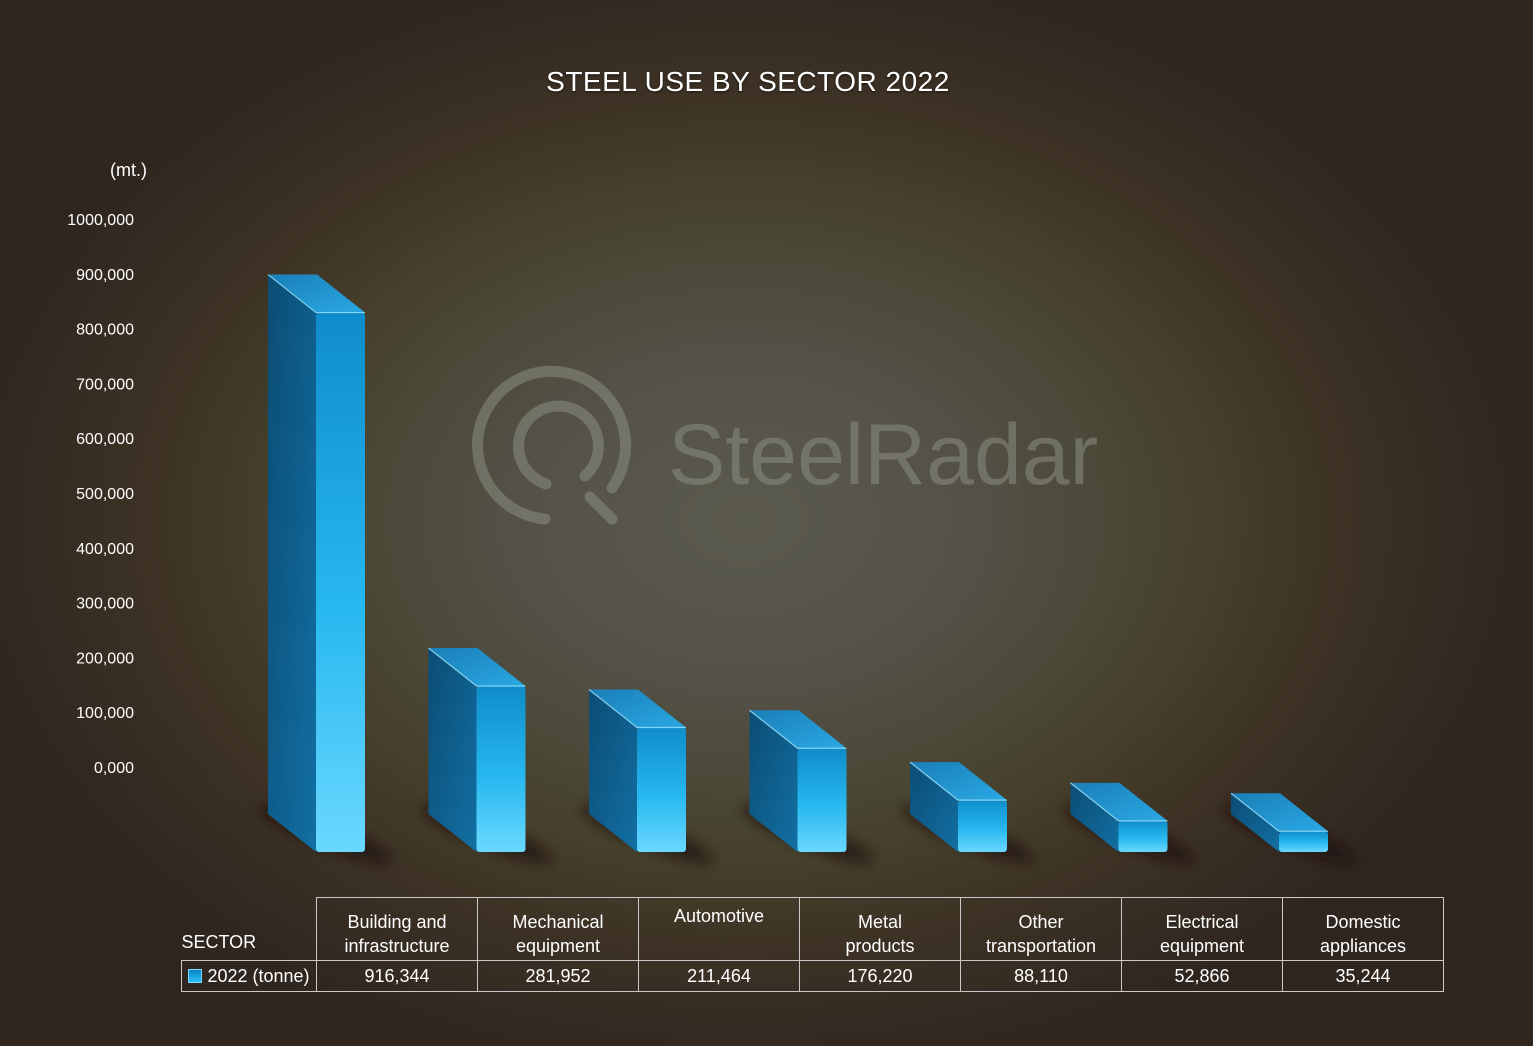 The height and width of the screenshot is (1046, 1533). What do you see at coordinates (105, 330) in the screenshot?
I see `y-tick-label: 800,000` at bounding box center [105, 330].